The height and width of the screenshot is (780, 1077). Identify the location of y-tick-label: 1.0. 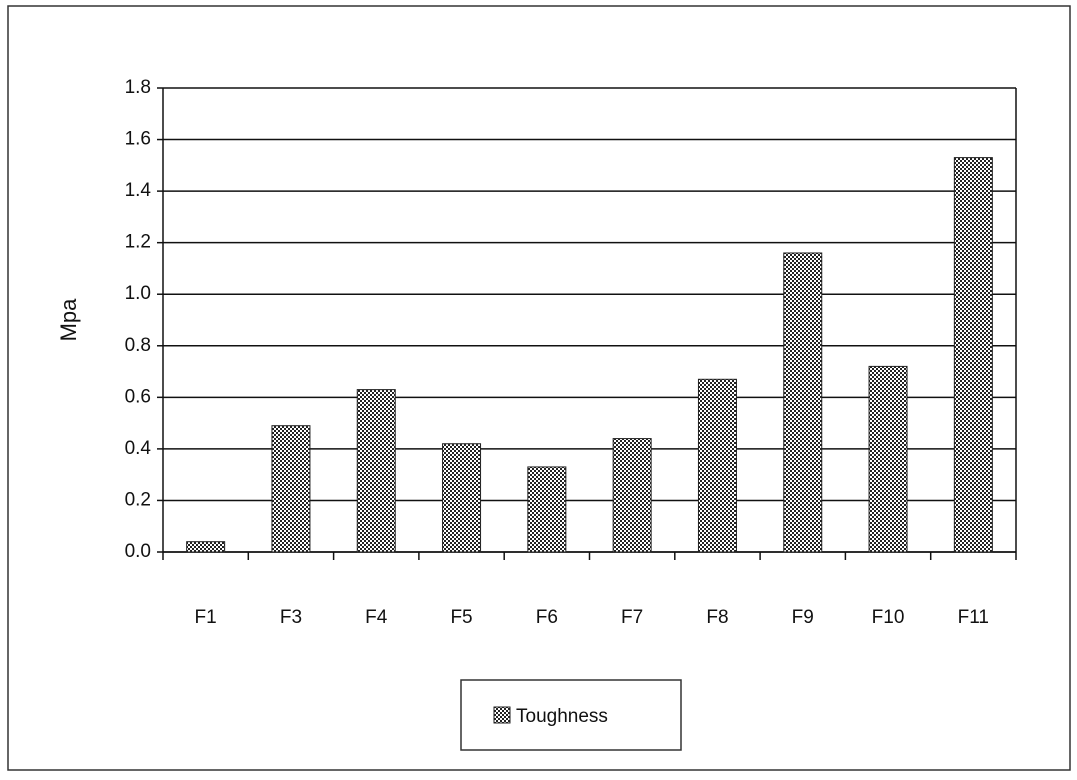
(138, 293).